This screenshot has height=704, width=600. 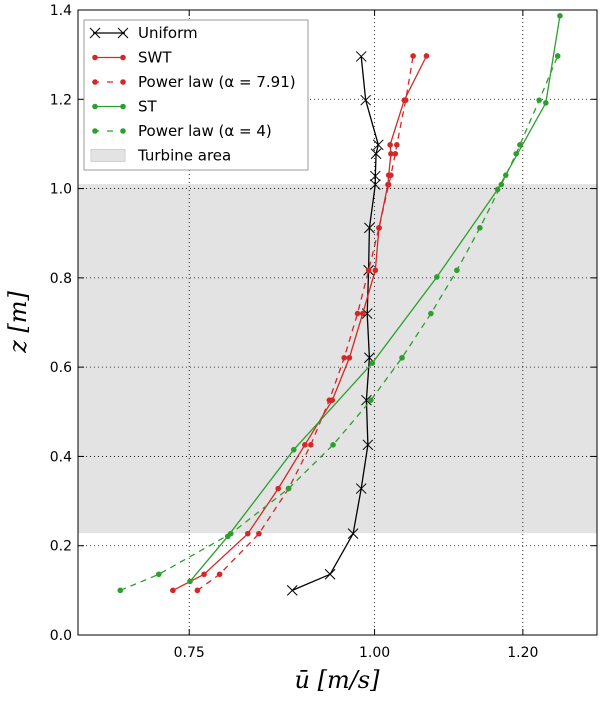 What do you see at coordinates (108, 155) in the screenshot?
I see `legend-swatch` at bounding box center [108, 155].